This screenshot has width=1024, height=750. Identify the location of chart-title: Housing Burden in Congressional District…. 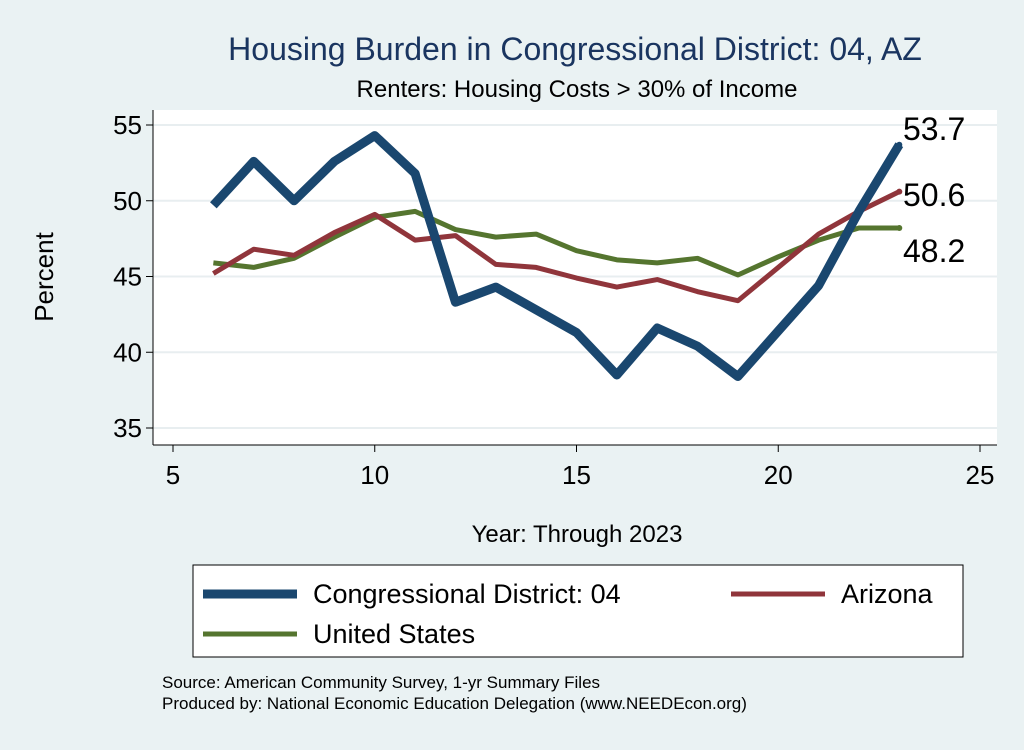
(575, 49).